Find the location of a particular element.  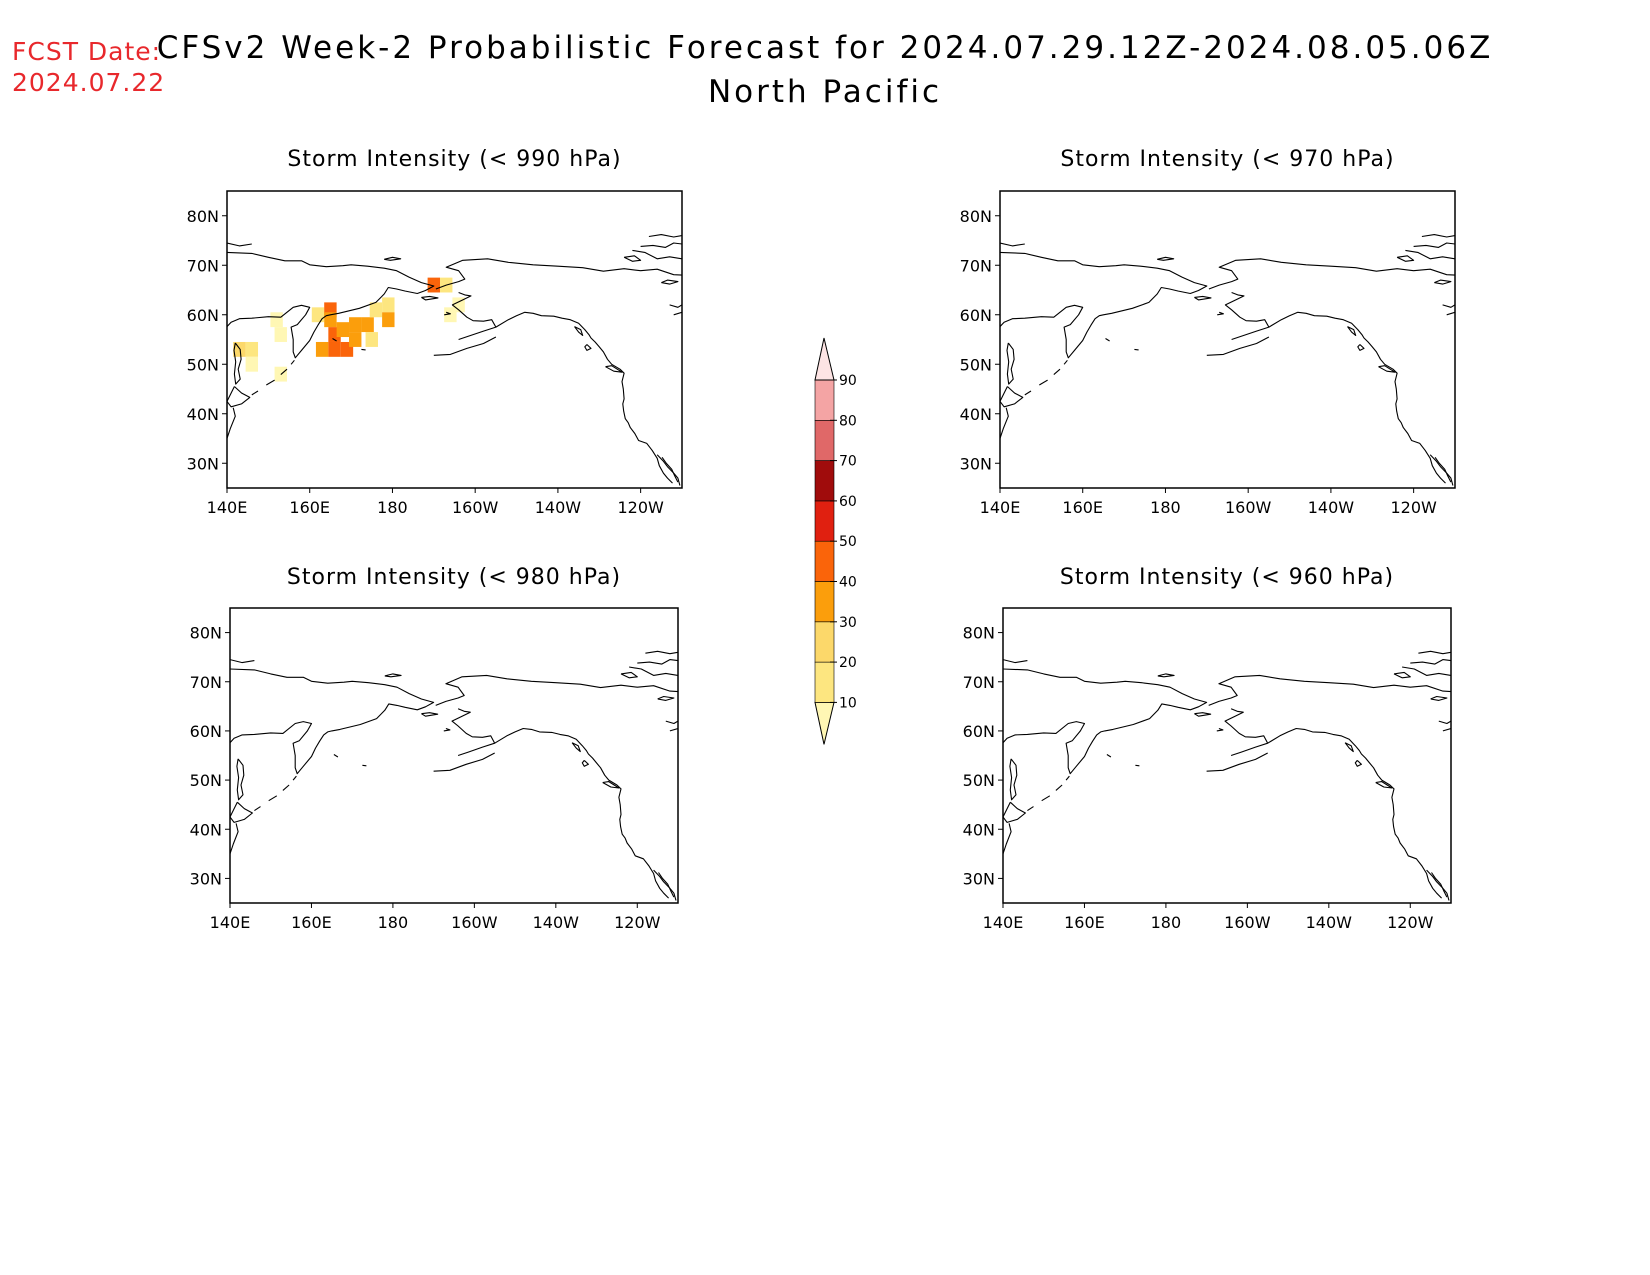

lon-tick-label: 160W is located at coordinates (474, 922).